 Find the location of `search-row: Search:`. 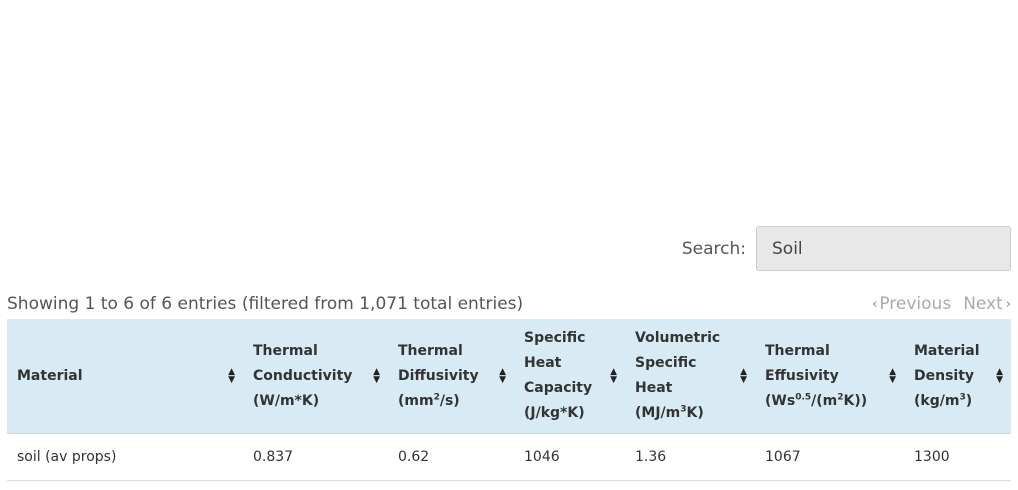

search-row: Search: is located at coordinates (846, 248).